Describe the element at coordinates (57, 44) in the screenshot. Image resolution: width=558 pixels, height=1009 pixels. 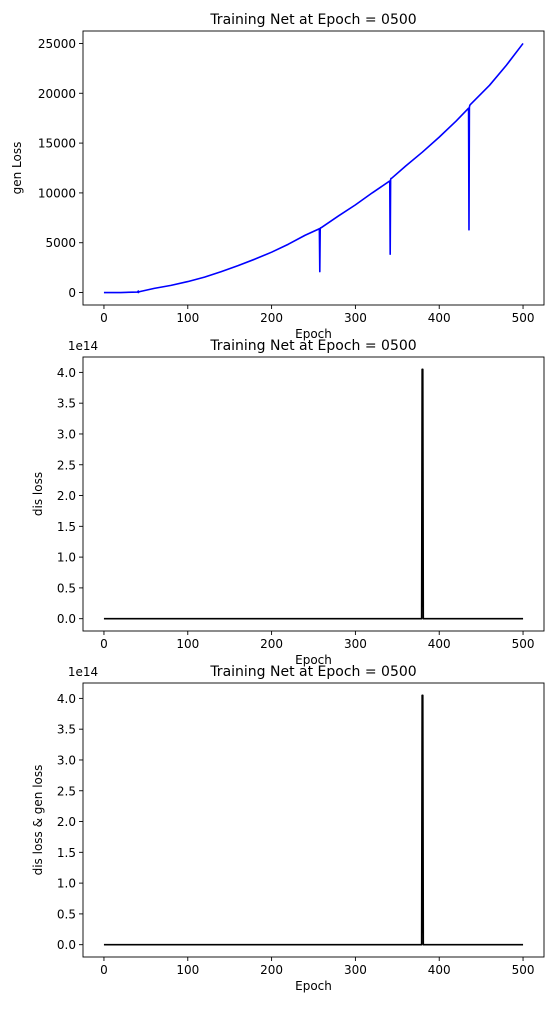
I see `y-tick-label: 25000` at that location.